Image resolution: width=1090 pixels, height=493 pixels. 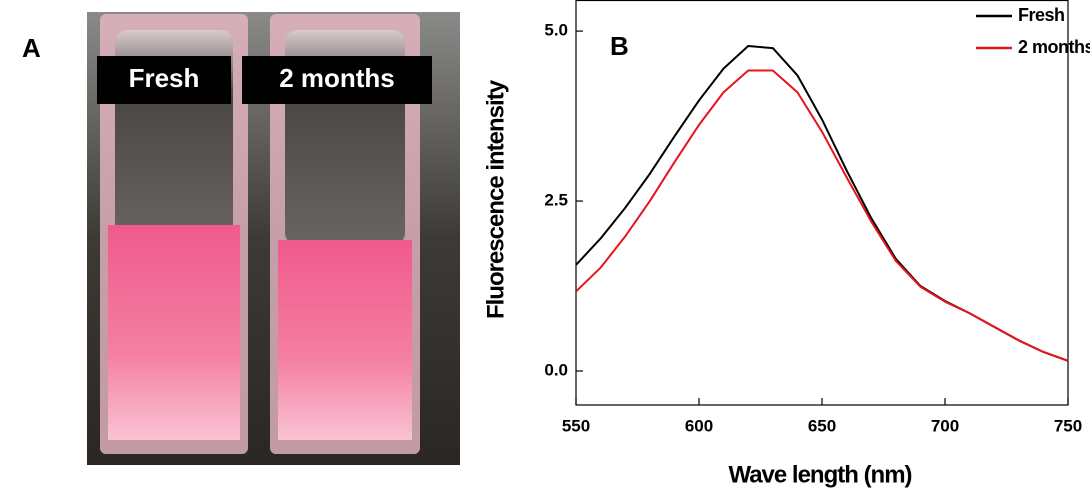 What do you see at coordinates (337, 78) in the screenshot?
I see `photo-label: 2 months` at bounding box center [337, 78].